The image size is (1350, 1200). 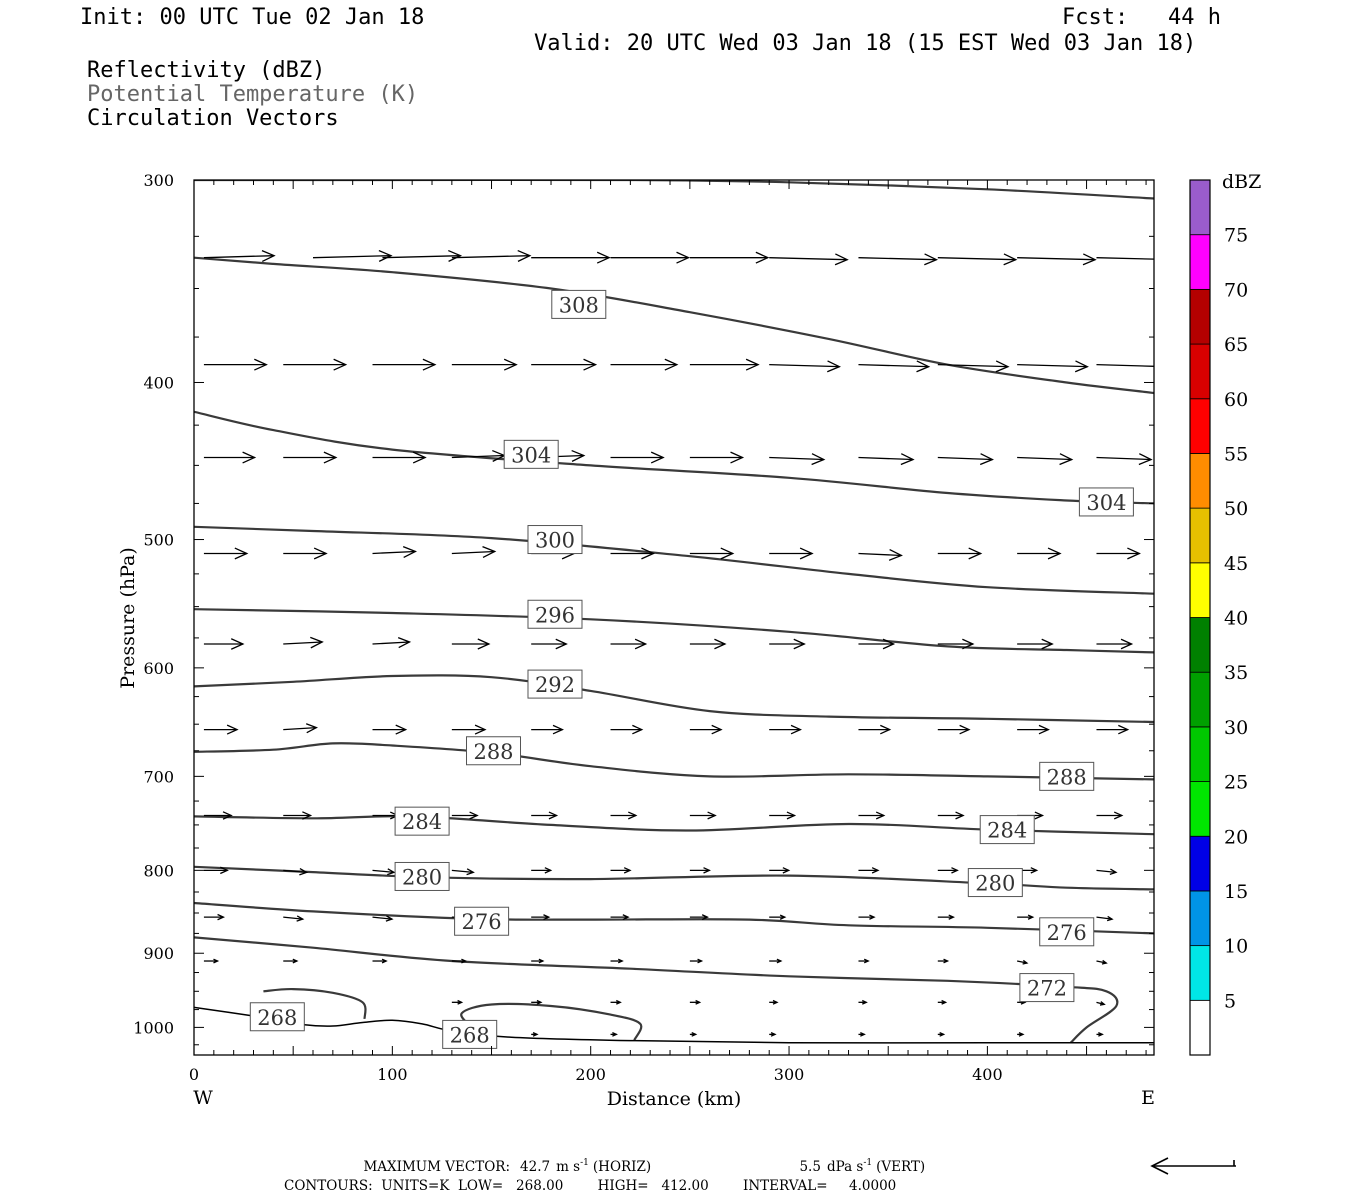 I want to click on max-vector-info: MAXIMUM VECTOR: 42.7 m s-1 (HORIZ), so click(x=503, y=1166).